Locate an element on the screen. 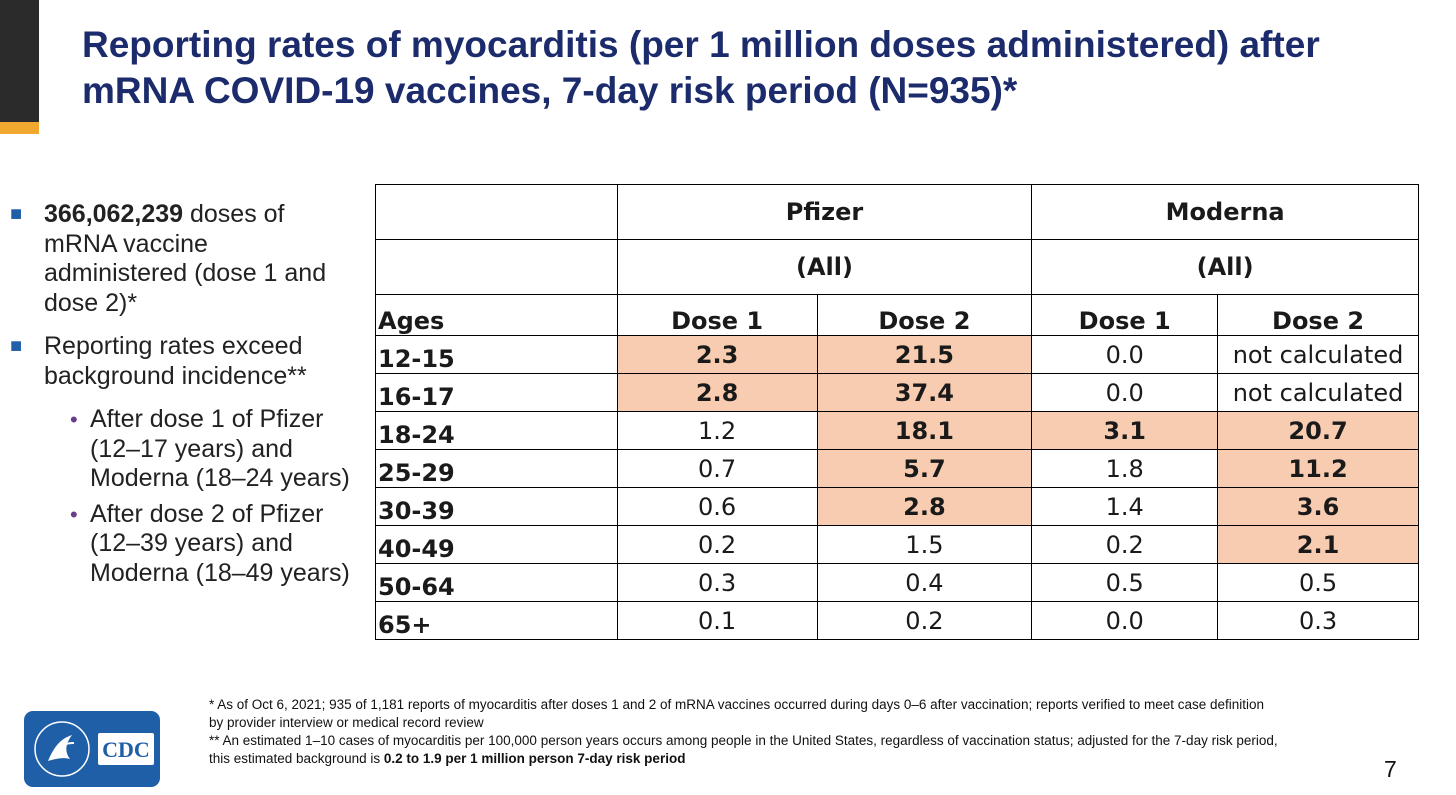 The height and width of the screenshot is (795, 1456). header-pfizer-all: (All) is located at coordinates (824, 267).